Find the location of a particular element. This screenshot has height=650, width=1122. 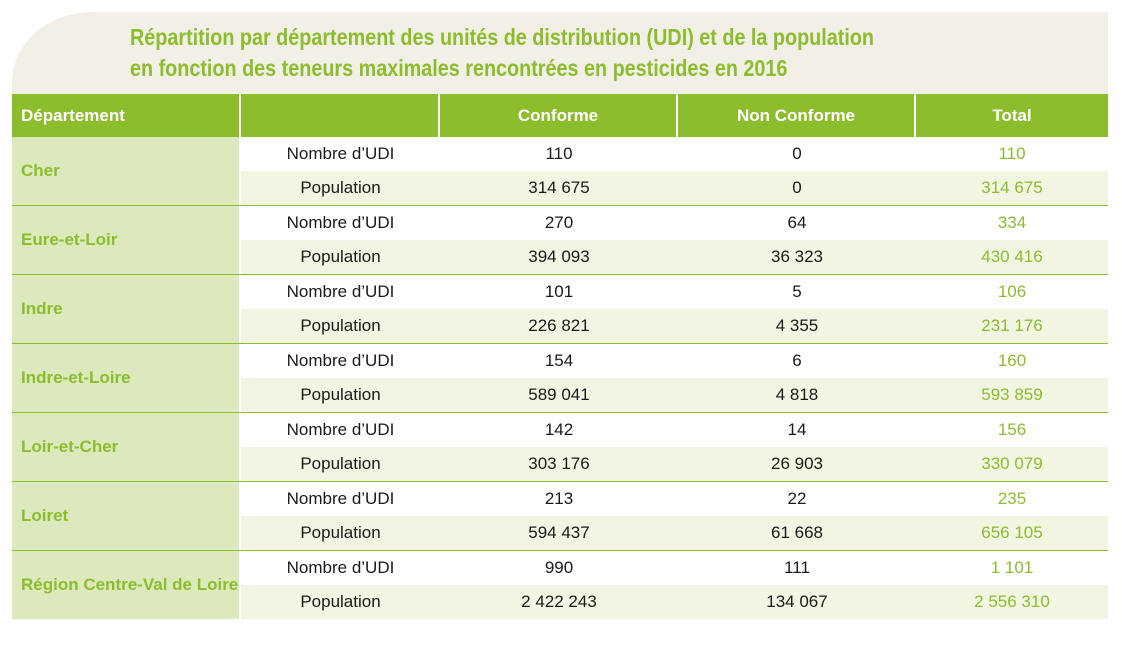

header-departement: Département is located at coordinates (126, 115).